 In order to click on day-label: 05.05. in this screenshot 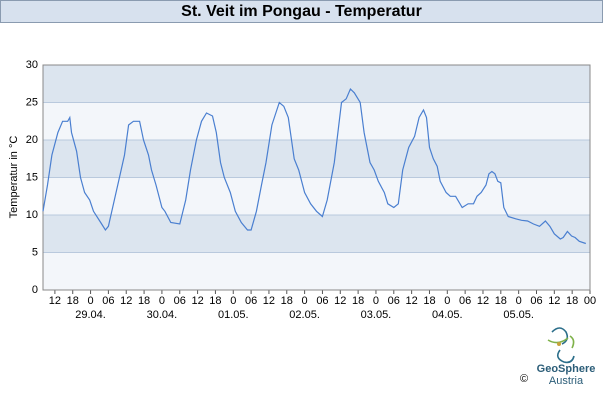, I will do `click(518, 315)`.